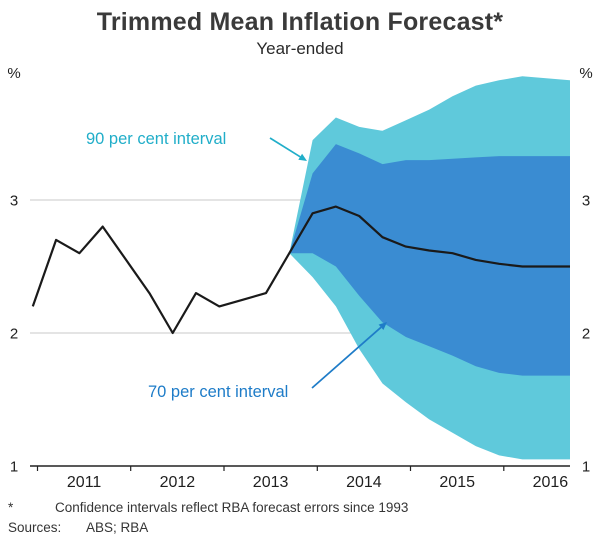  I want to click on x-tick-label: 2012, so click(178, 482).